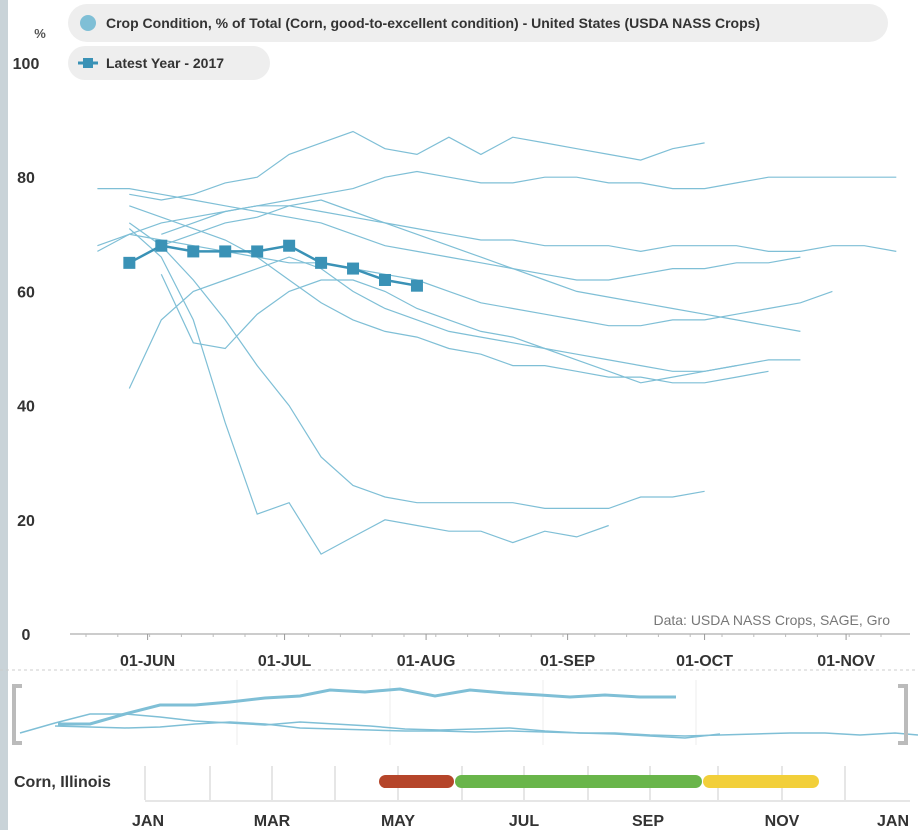 This screenshot has height=830, width=918. I want to click on x-tick-label: 01-NOV, so click(846, 661).